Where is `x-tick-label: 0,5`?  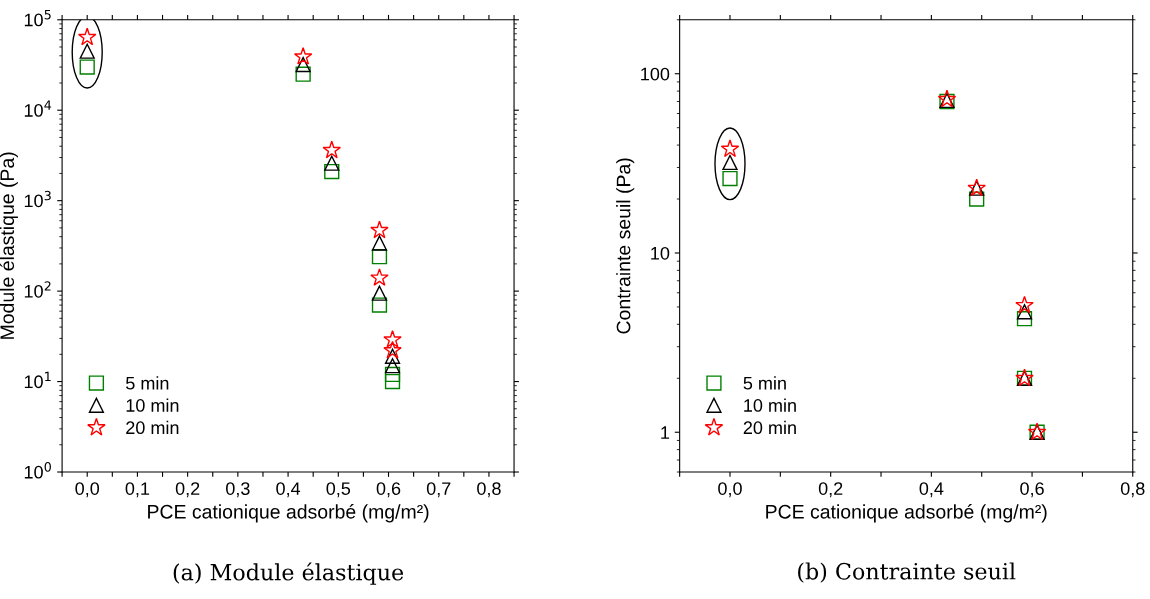
x-tick-label: 0,5 is located at coordinates (338, 490).